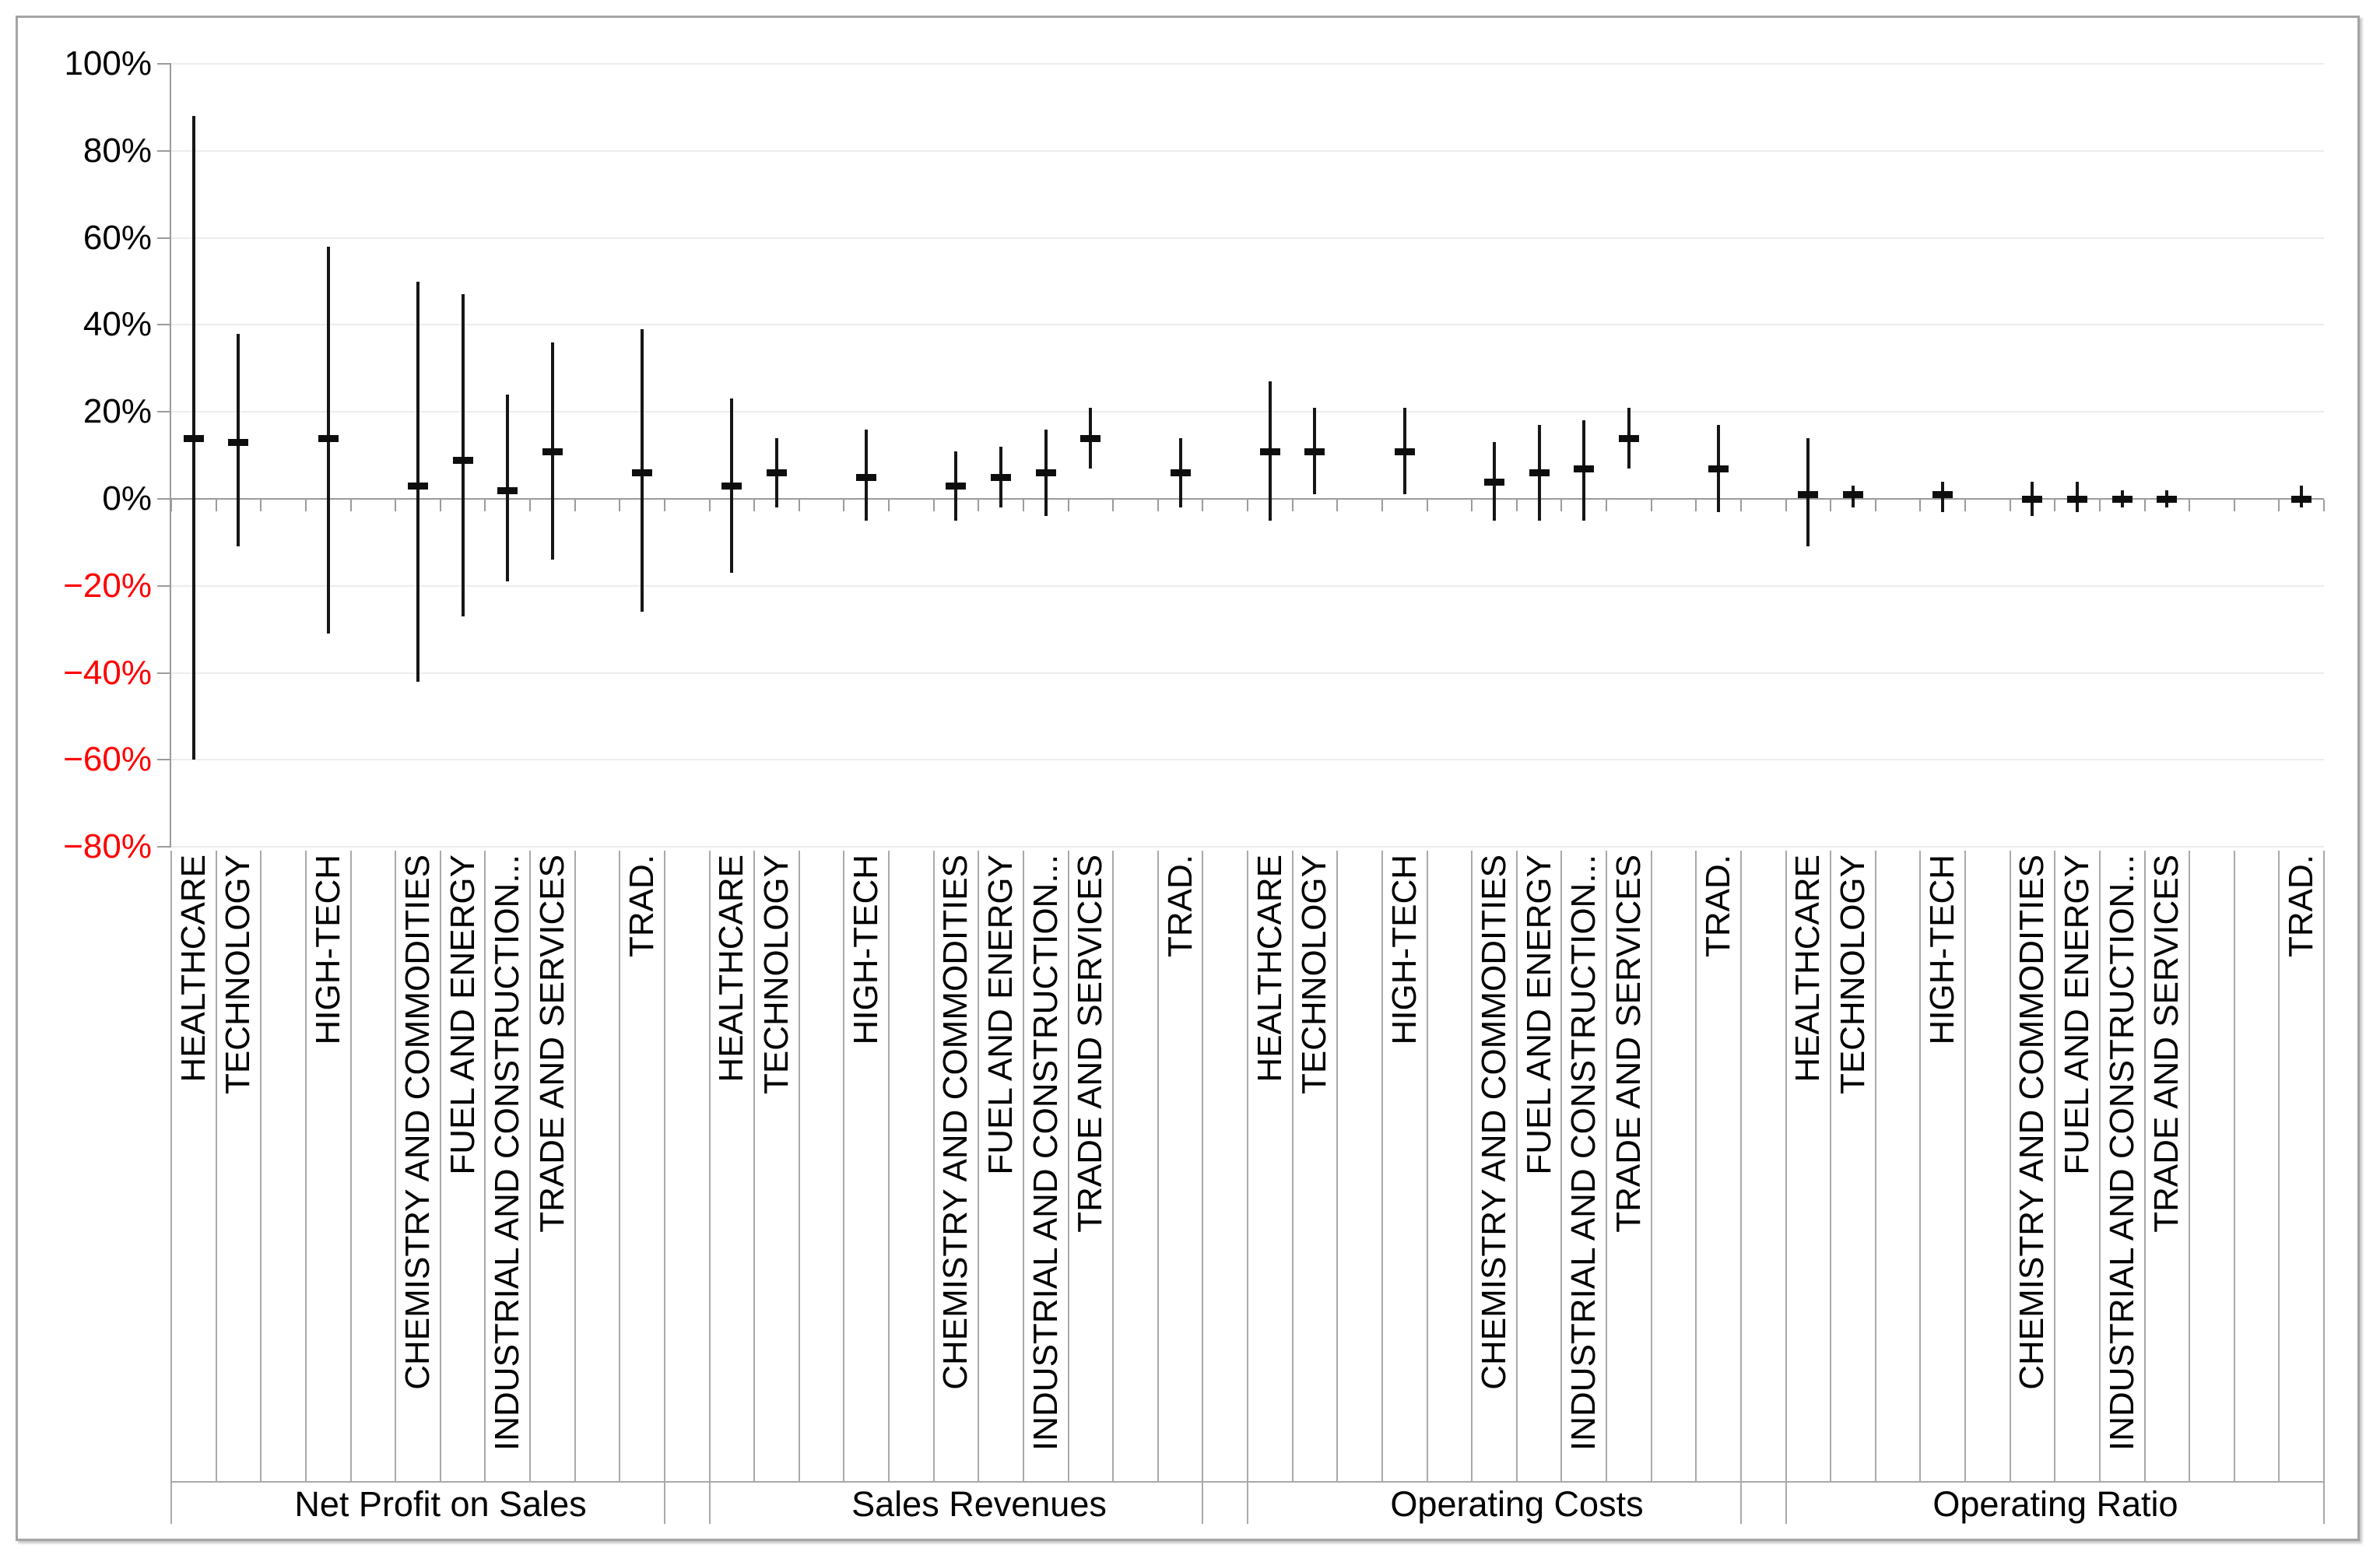 This screenshot has width=2380, height=1562. I want to click on category-label: TECHNOLOGY, so click(1314, 975).